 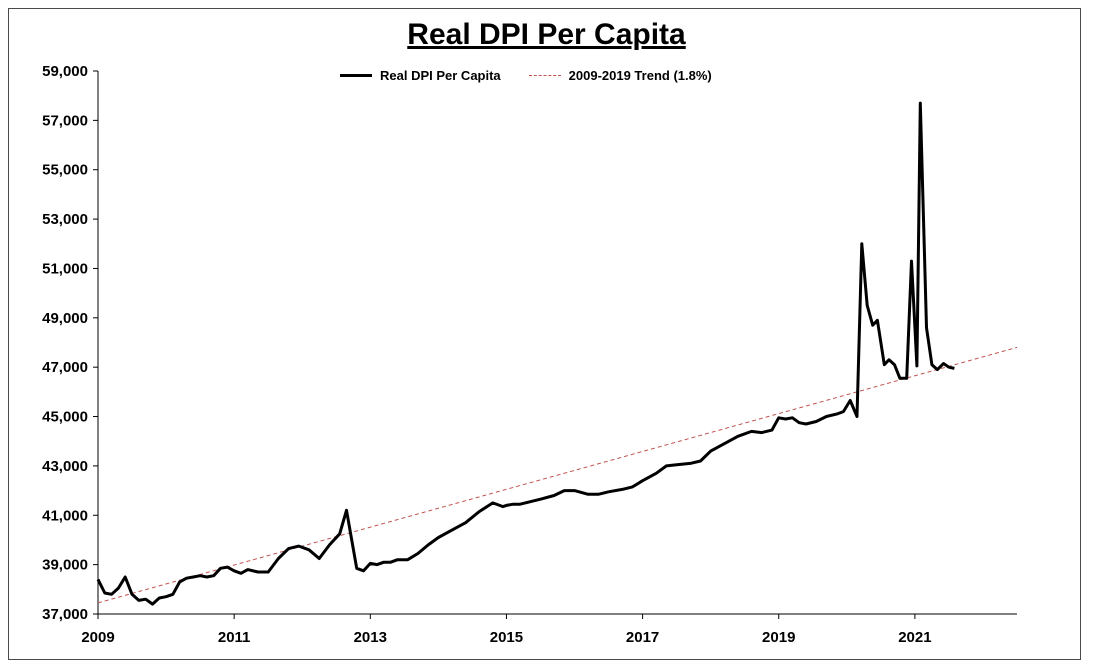 What do you see at coordinates (370, 637) in the screenshot?
I see `x-tick-label: 2013` at bounding box center [370, 637].